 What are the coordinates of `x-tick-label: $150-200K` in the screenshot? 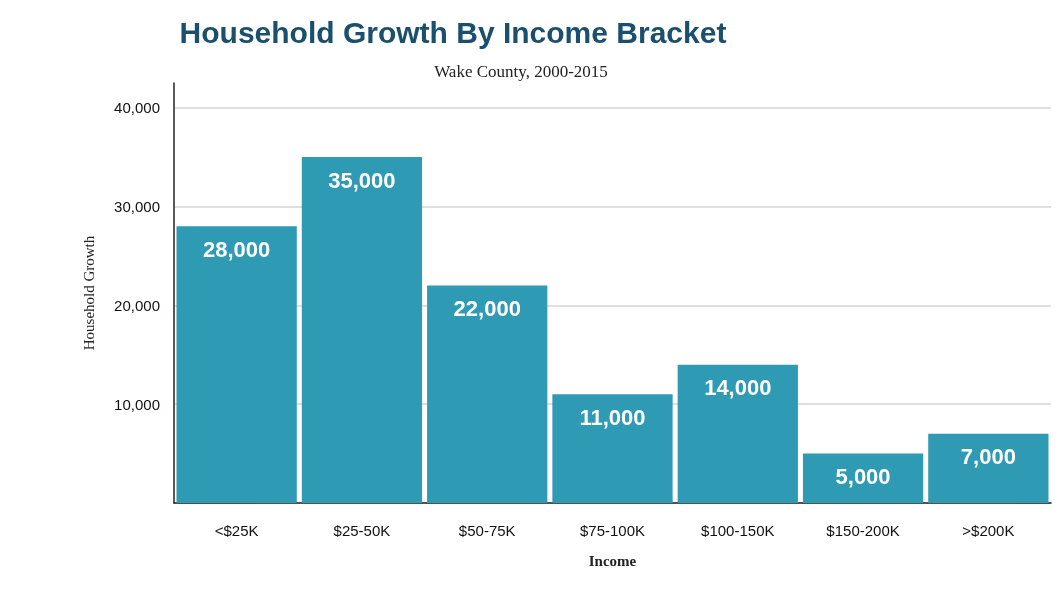 It's located at (863, 530).